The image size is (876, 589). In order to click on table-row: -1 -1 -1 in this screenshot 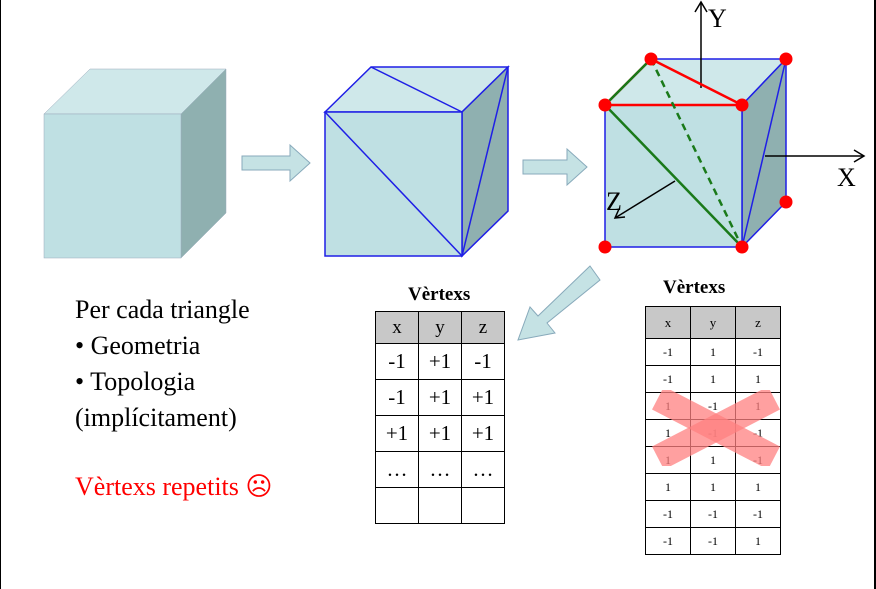, I will do `click(713, 514)`.